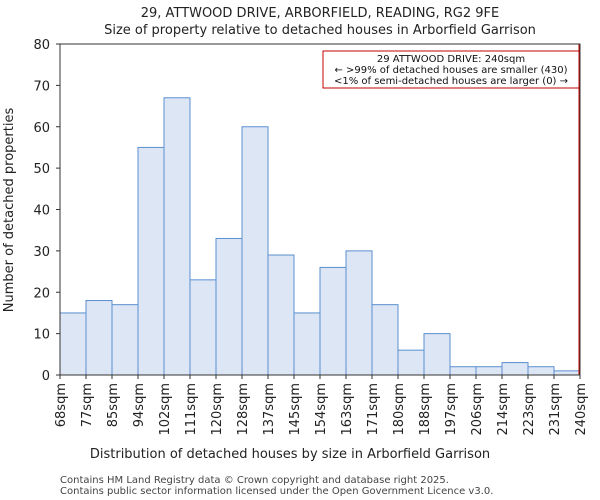  Describe the element at coordinates (177, 236) in the screenshot. I see `bar-102sqm` at that location.